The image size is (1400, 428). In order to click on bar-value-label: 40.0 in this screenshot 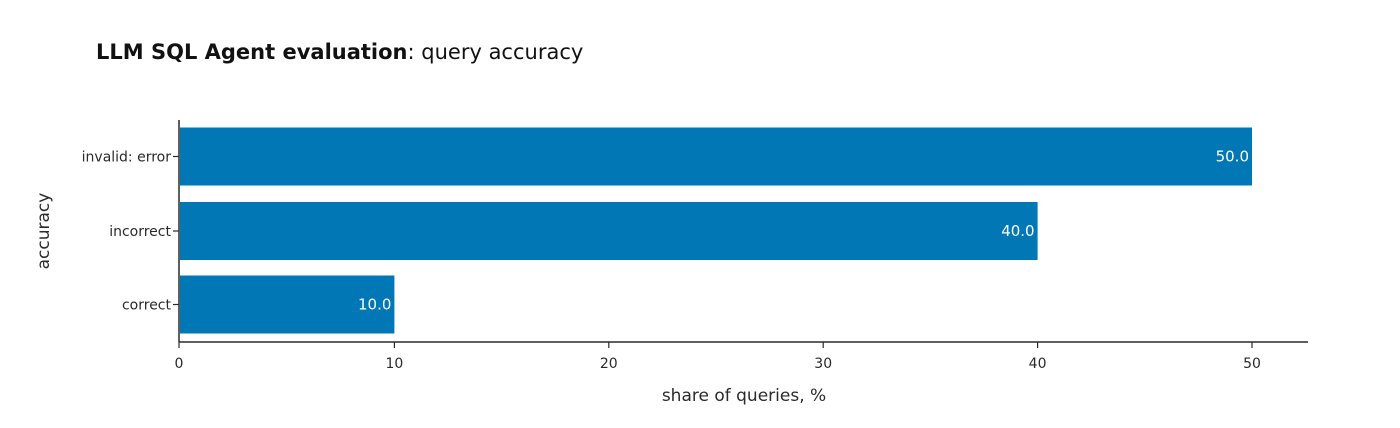, I will do `click(1017, 231)`.